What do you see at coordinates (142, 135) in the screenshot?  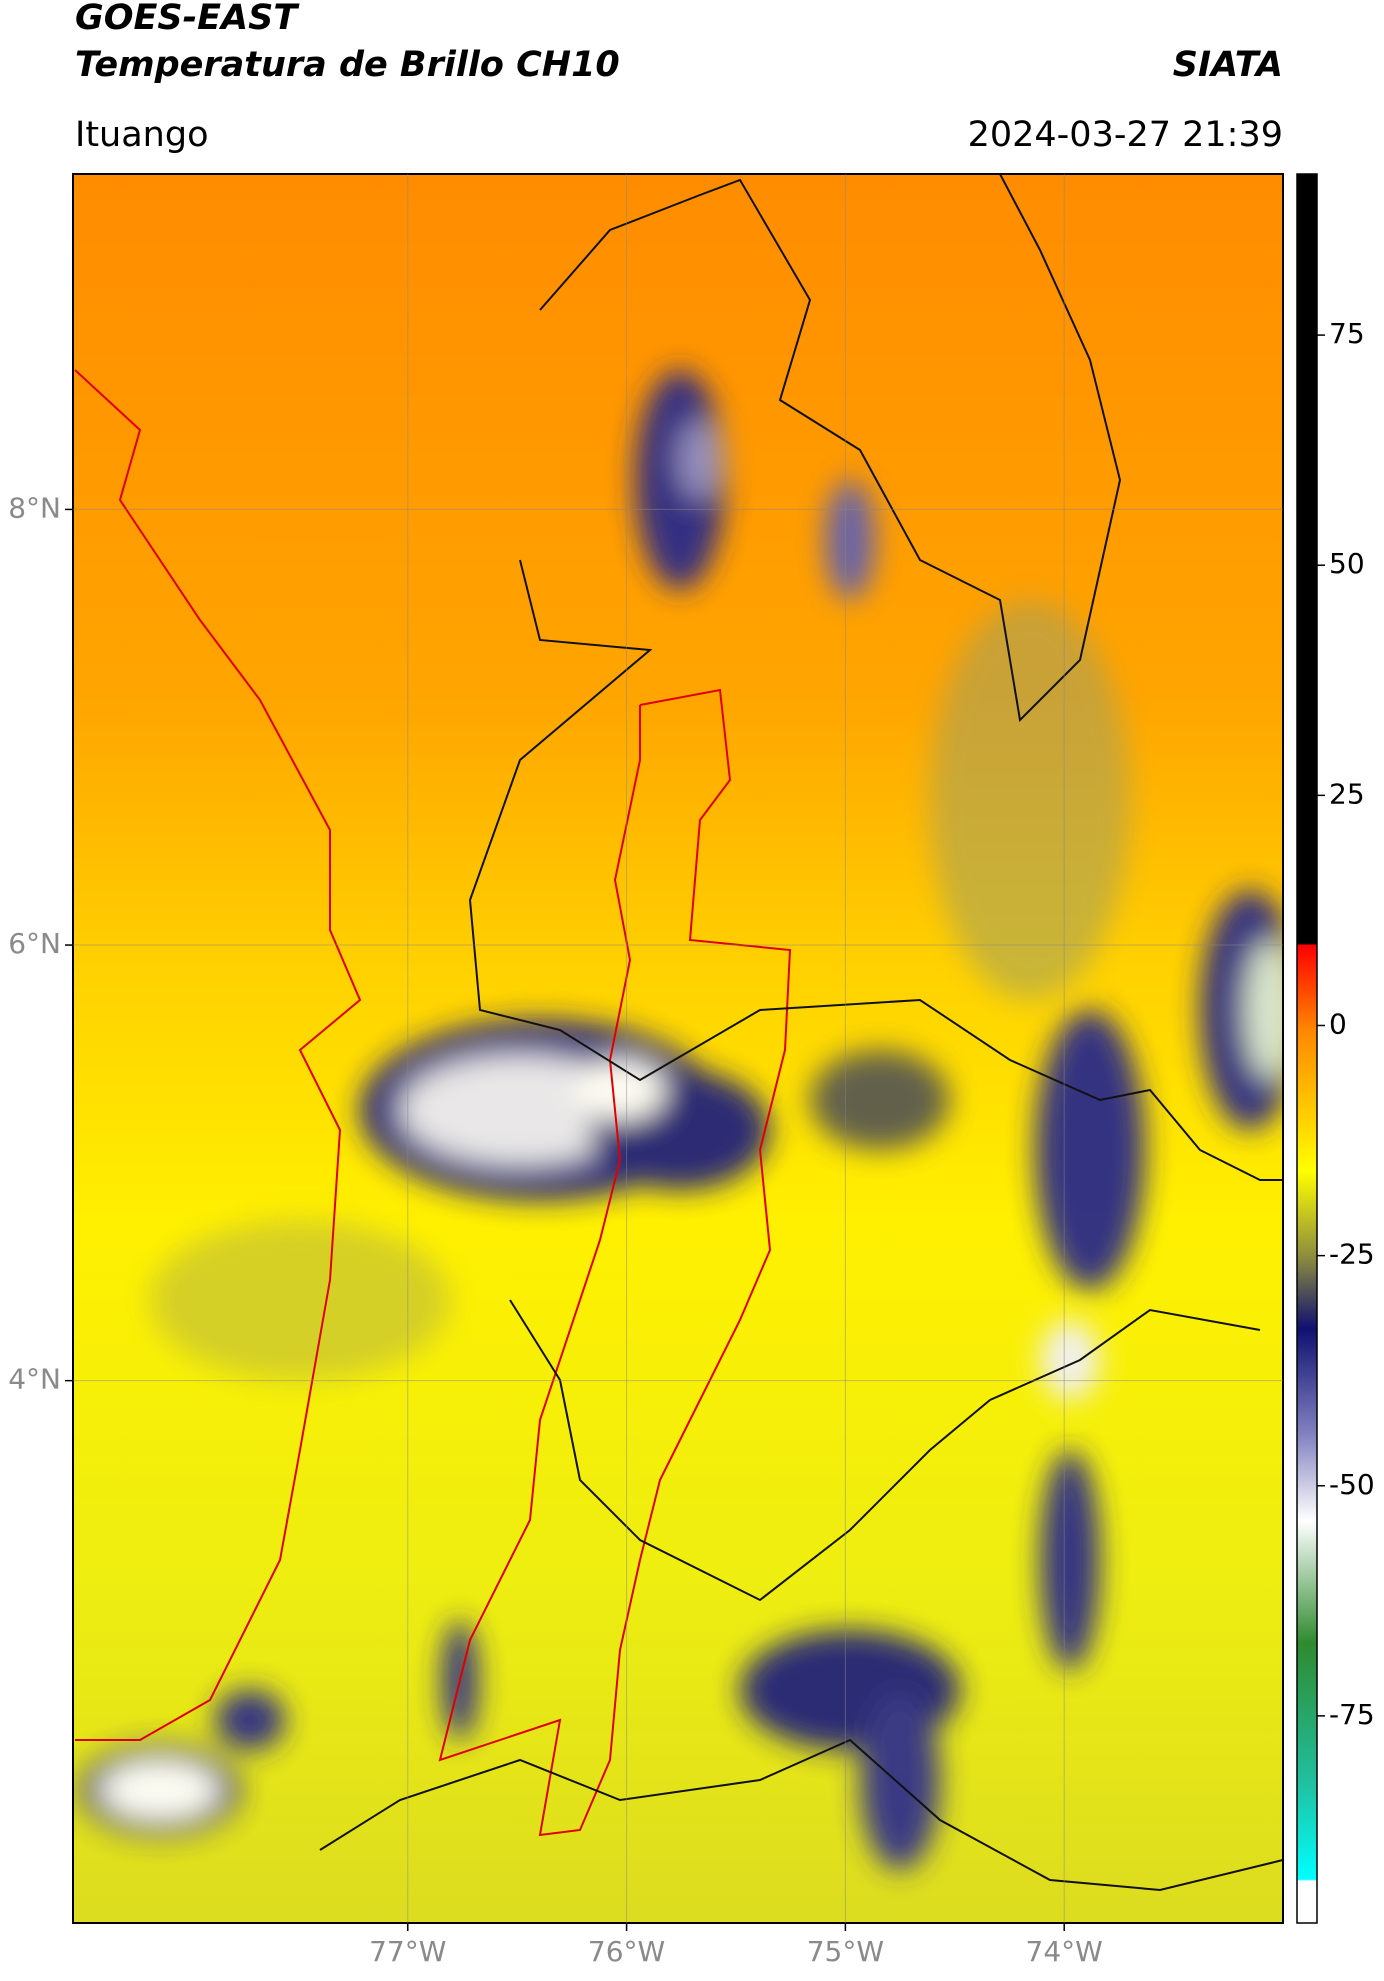 I see `location: Ituango` at bounding box center [142, 135].